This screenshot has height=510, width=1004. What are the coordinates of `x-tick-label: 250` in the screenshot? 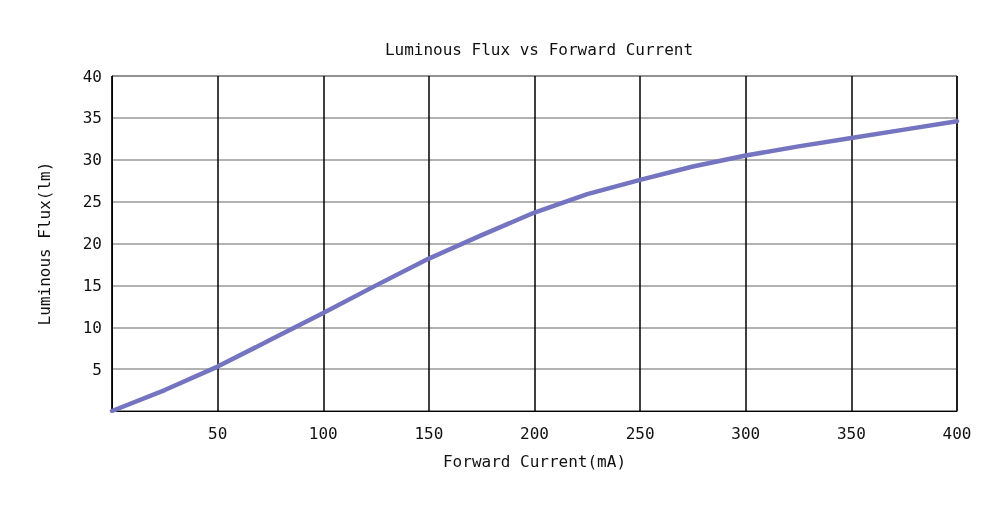 It's located at (640, 433).